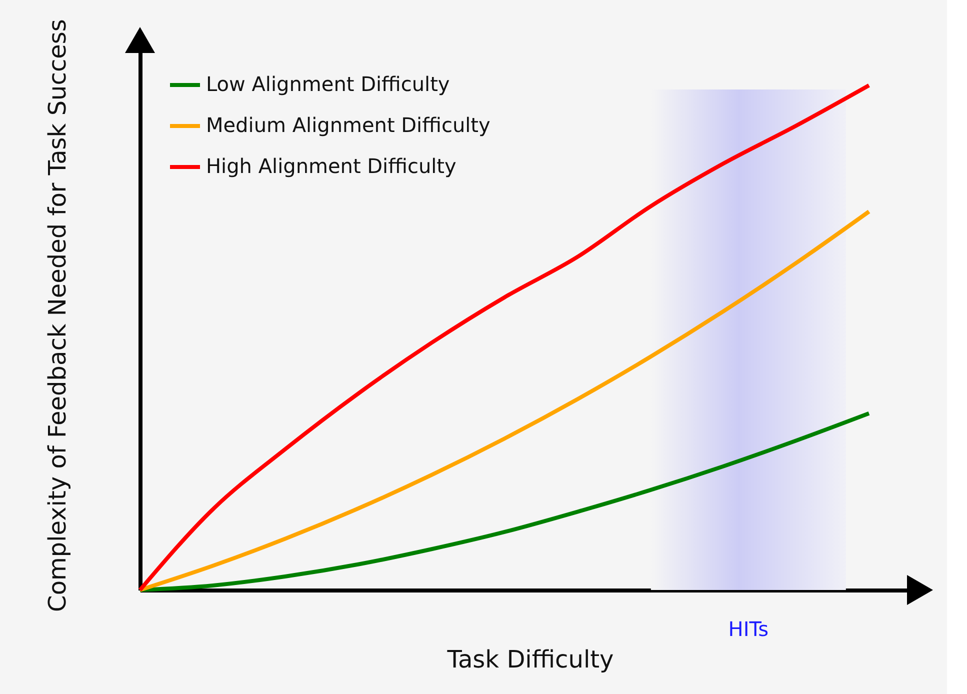  Describe the element at coordinates (328, 84) in the screenshot. I see `legend-label: Low Alignment Difficulty` at that location.